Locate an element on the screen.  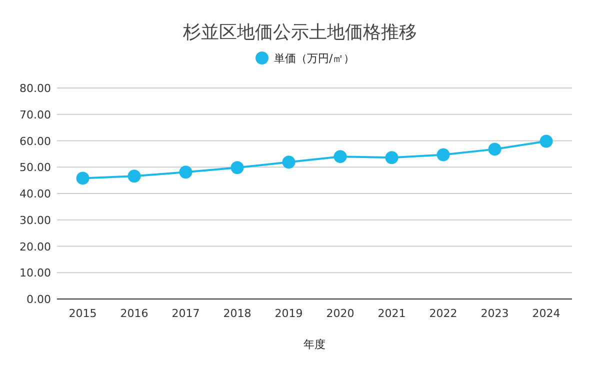
y-tick-label: 80.00 is located at coordinates (35, 88).